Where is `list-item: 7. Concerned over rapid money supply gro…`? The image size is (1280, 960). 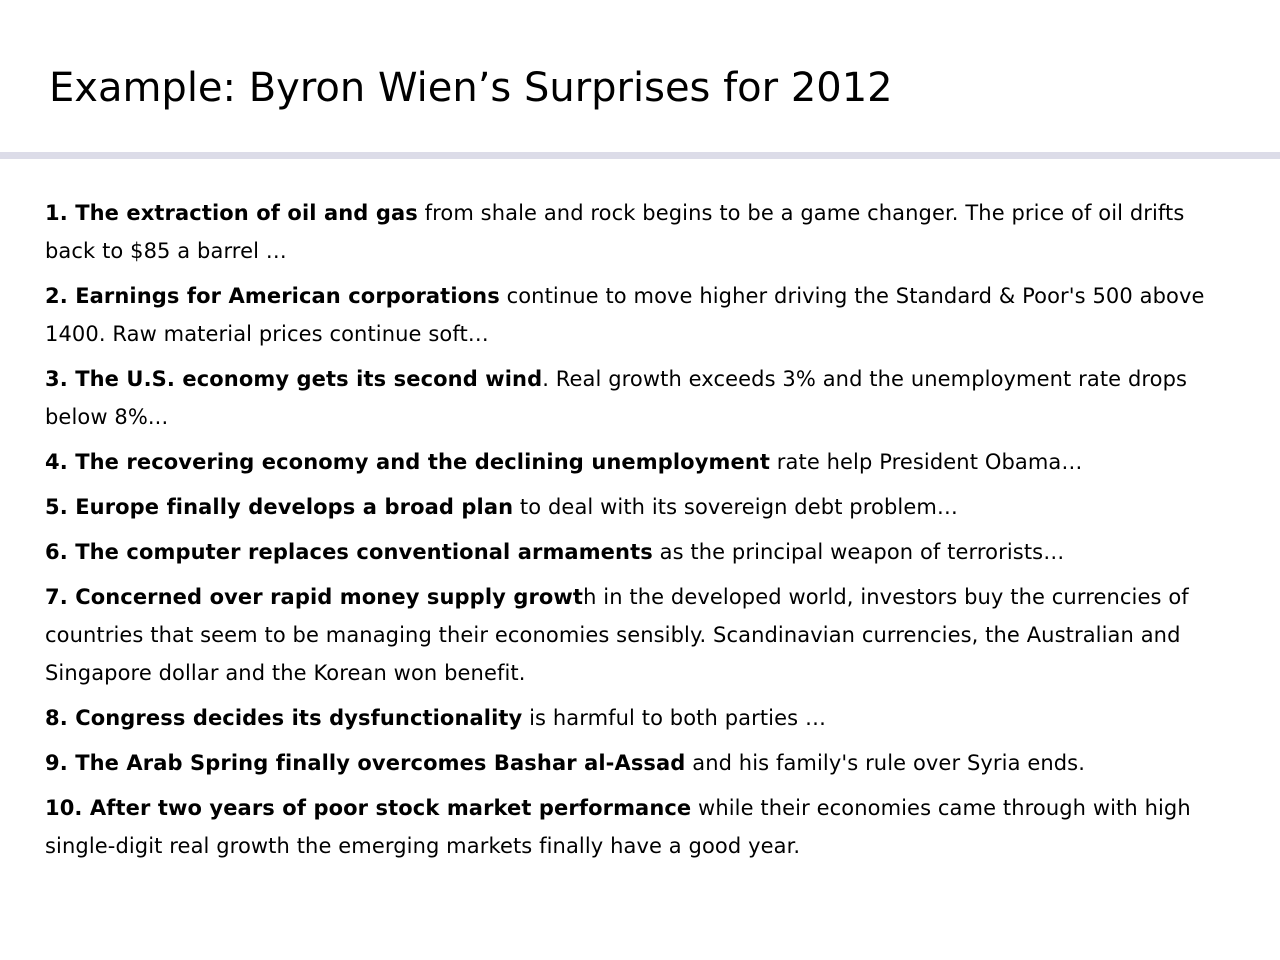
list-item: 7. Concerned over rapid money supply gro… is located at coordinates (642, 635).